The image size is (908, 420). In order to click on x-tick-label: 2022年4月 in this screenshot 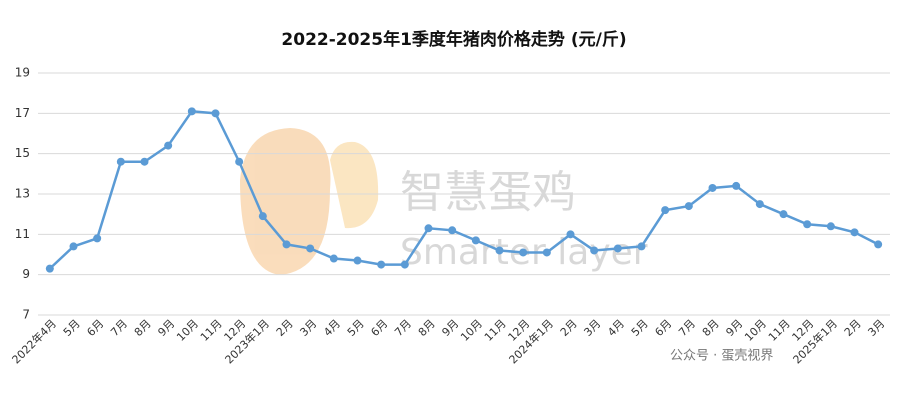, I will do `click(34, 341)`.